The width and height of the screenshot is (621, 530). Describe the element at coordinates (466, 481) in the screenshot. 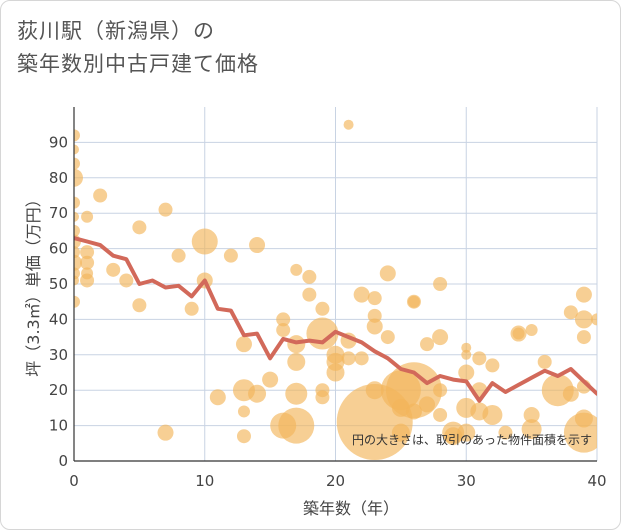

I see `x-tick-label: 30` at that location.